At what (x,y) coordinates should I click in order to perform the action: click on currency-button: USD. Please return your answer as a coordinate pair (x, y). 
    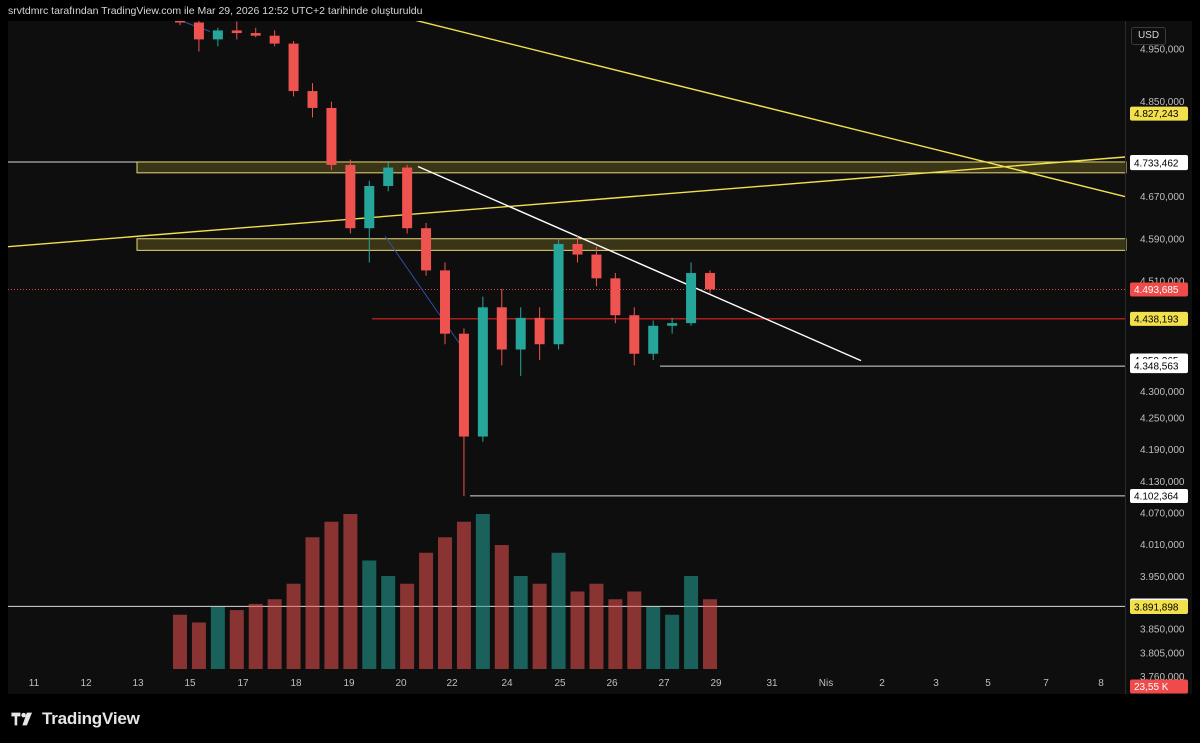
    Looking at the image, I should click on (1148, 36).